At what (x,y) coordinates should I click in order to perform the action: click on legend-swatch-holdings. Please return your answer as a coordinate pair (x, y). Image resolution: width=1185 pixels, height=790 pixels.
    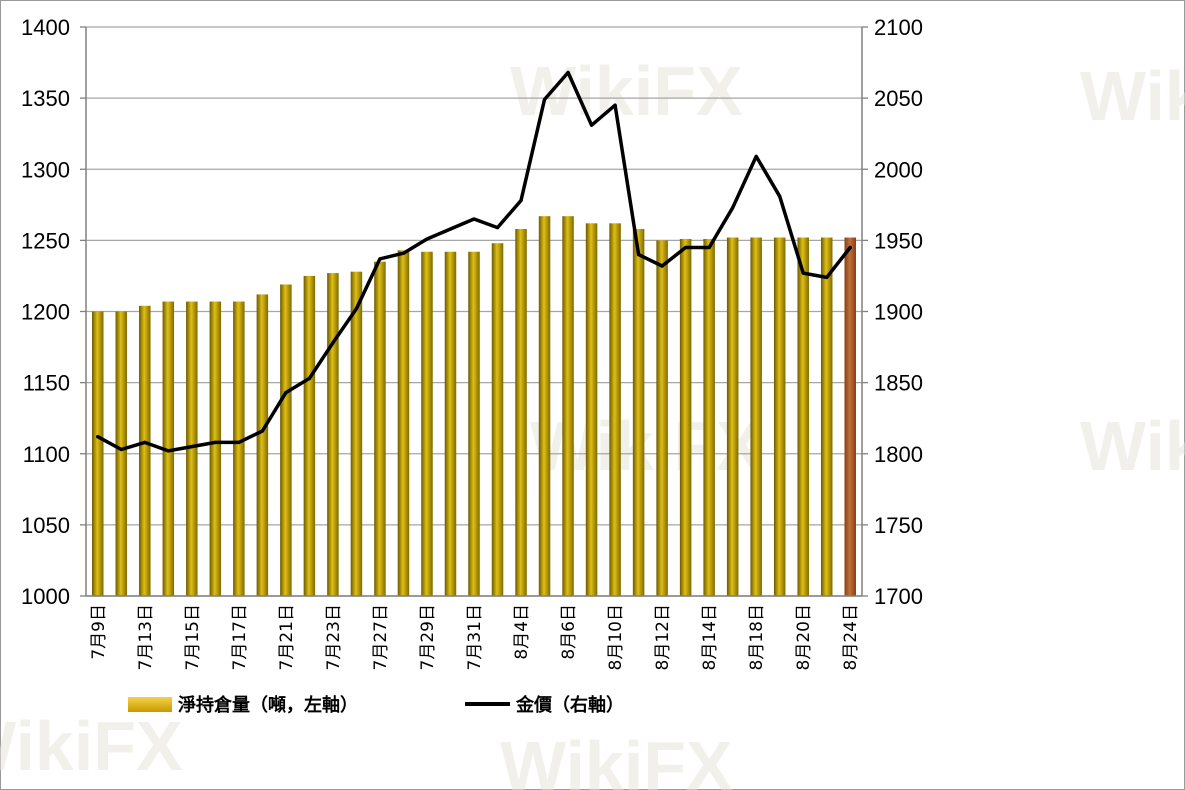
    Looking at the image, I should click on (150, 704).